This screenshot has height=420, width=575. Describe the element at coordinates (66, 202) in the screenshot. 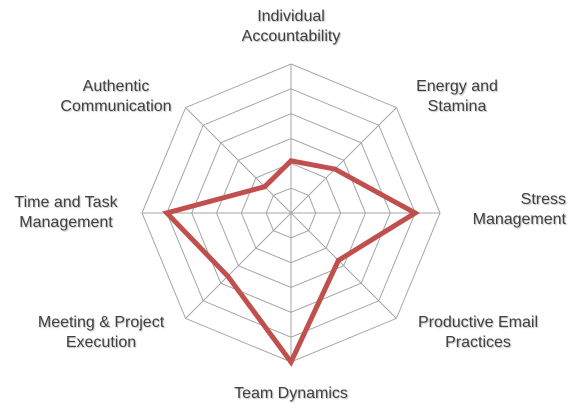

I see `category-label-line: Time and Task` at that location.